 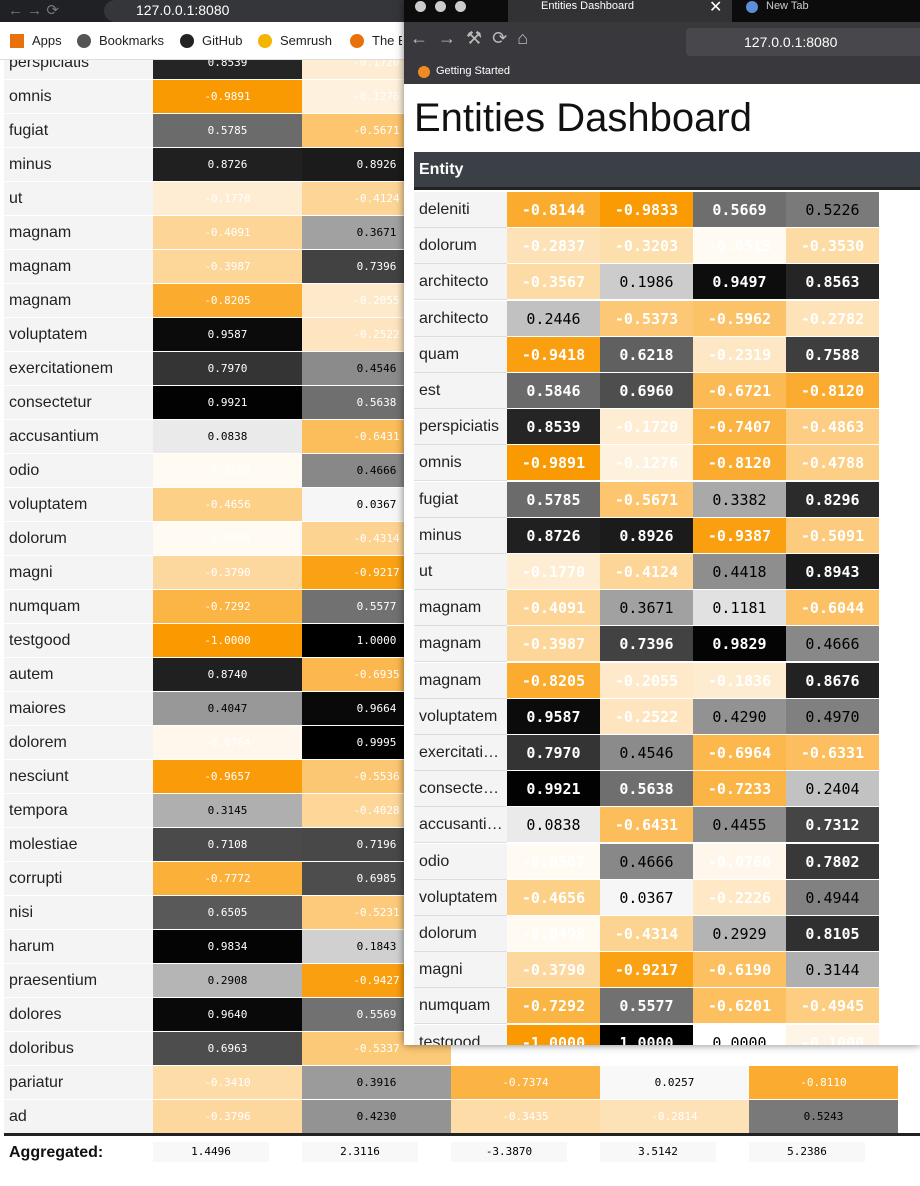 I want to click on value-cell: -0.9657, so click(x=227, y=777).